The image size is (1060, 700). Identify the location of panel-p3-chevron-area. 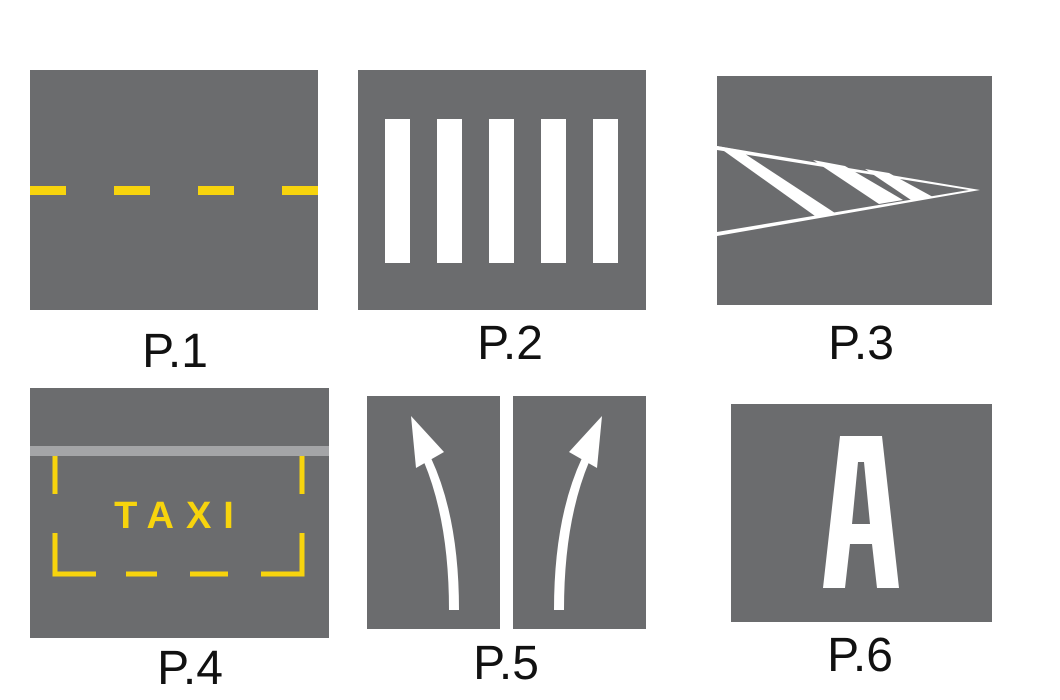
(854, 190).